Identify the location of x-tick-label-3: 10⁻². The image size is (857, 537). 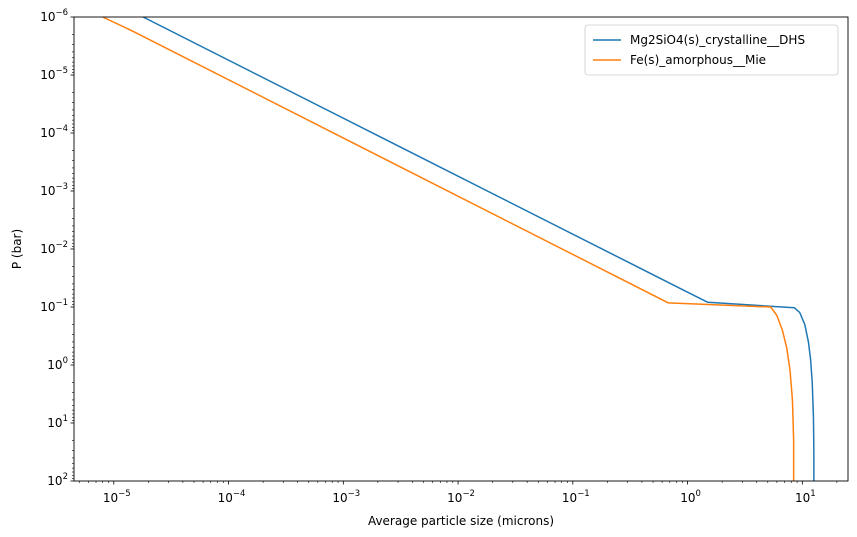
(461, 497).